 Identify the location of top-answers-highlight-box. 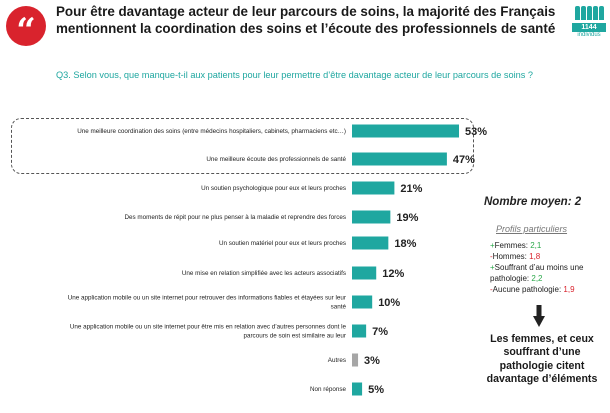
(242, 146).